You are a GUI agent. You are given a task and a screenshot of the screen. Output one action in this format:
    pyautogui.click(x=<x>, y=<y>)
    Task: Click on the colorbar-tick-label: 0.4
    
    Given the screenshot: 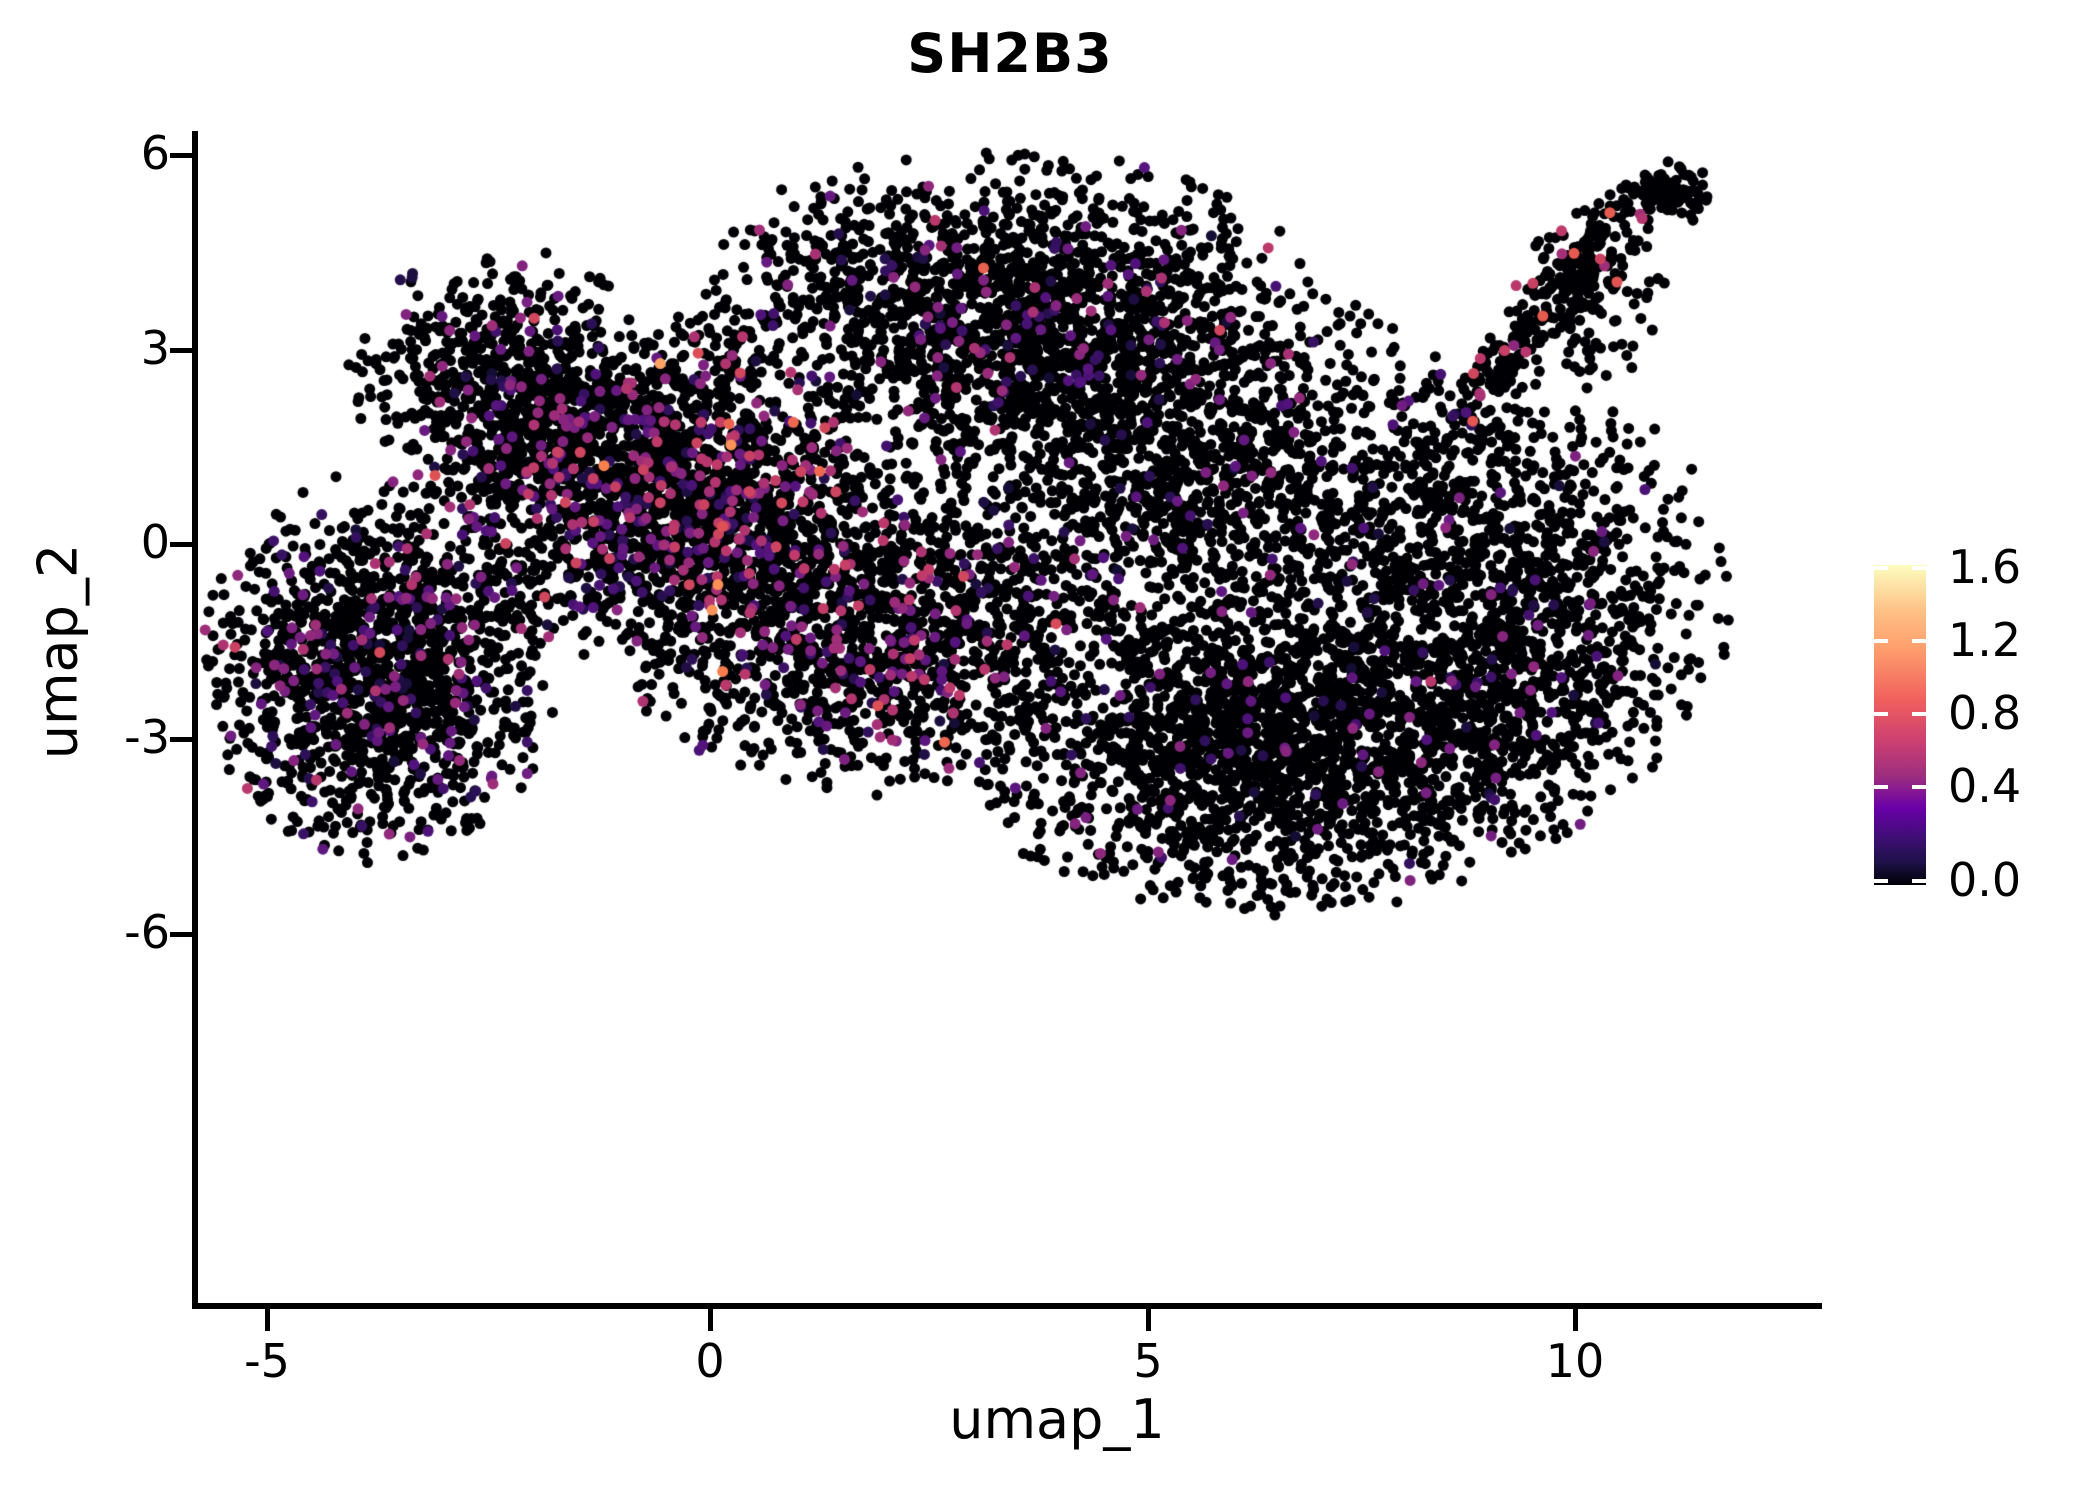 What is the action you would take?
    pyautogui.click(x=1985, y=786)
    